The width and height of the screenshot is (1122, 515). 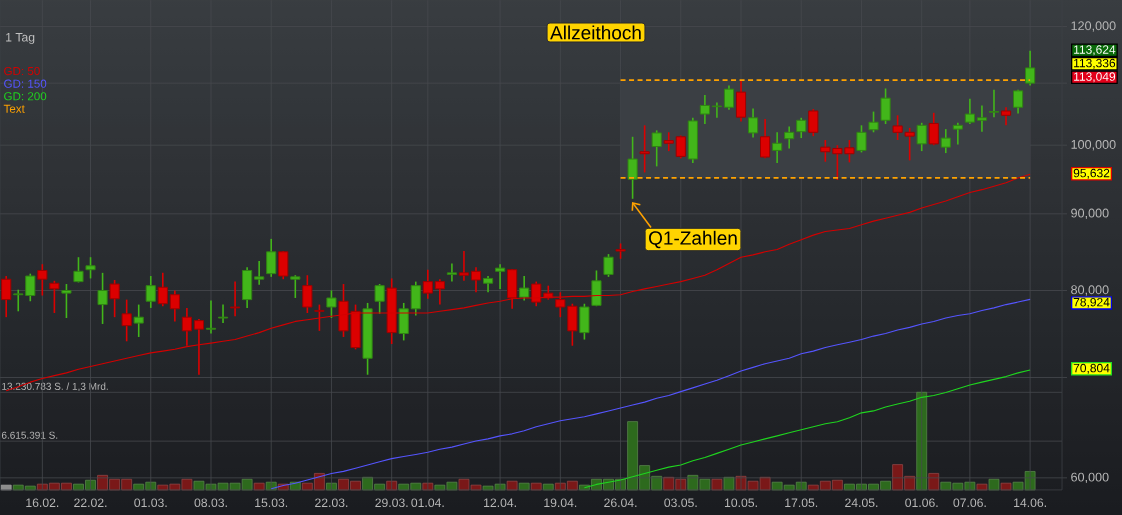 I want to click on text: 78,924, so click(x=1091, y=302).